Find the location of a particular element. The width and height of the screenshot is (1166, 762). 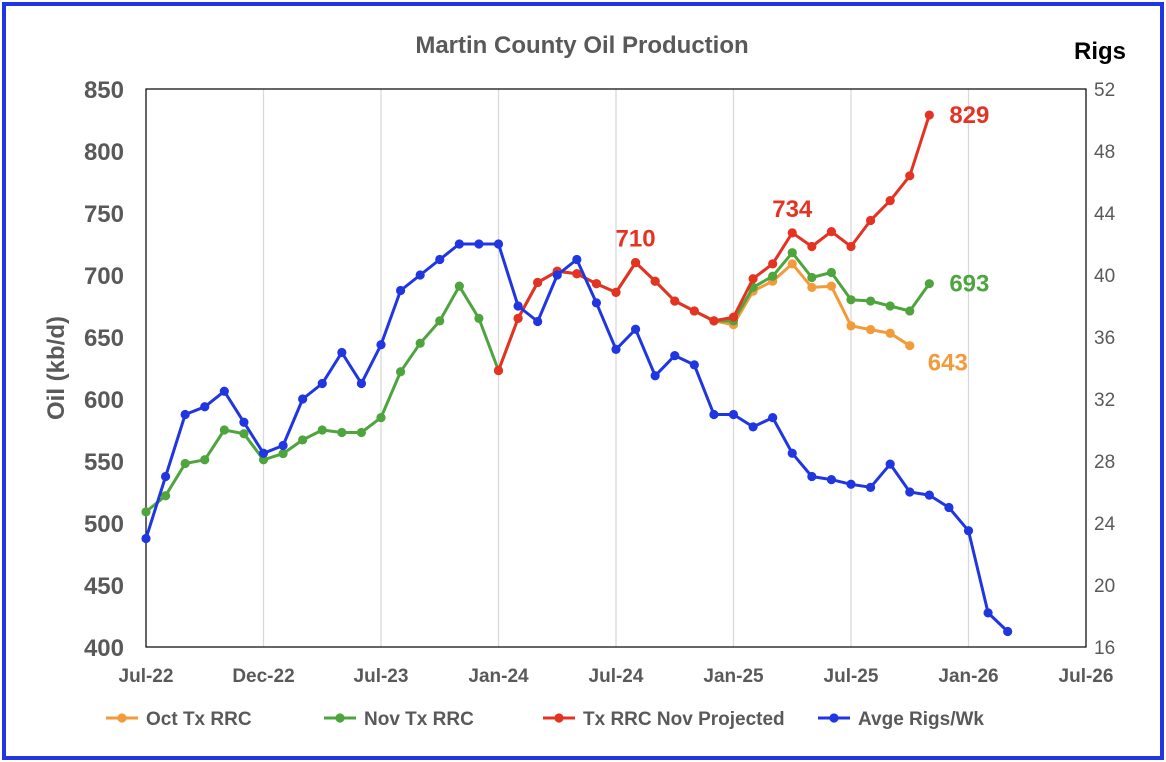

data-label: 710 is located at coordinates (636, 239).